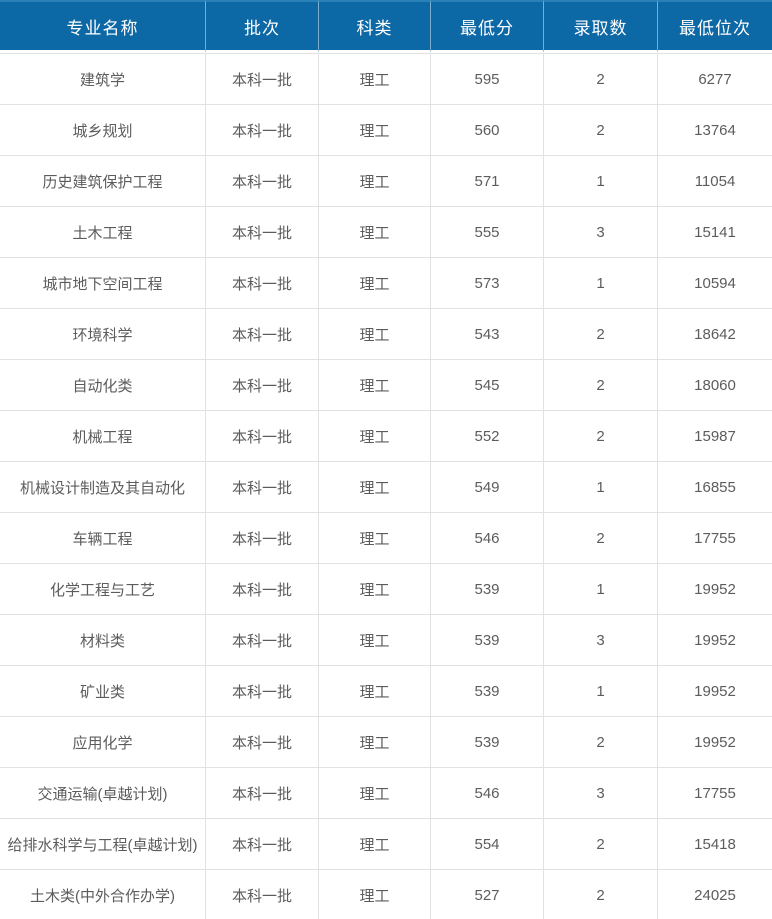  I want to click on cell-major: 自动化类, so click(102, 385).